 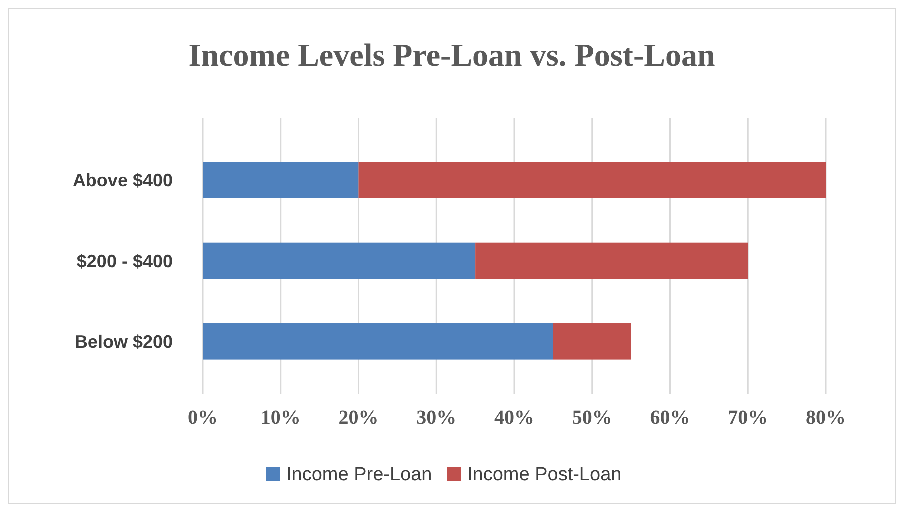 What do you see at coordinates (280, 418) in the screenshot?
I see `x-tick-label: 10%` at bounding box center [280, 418].